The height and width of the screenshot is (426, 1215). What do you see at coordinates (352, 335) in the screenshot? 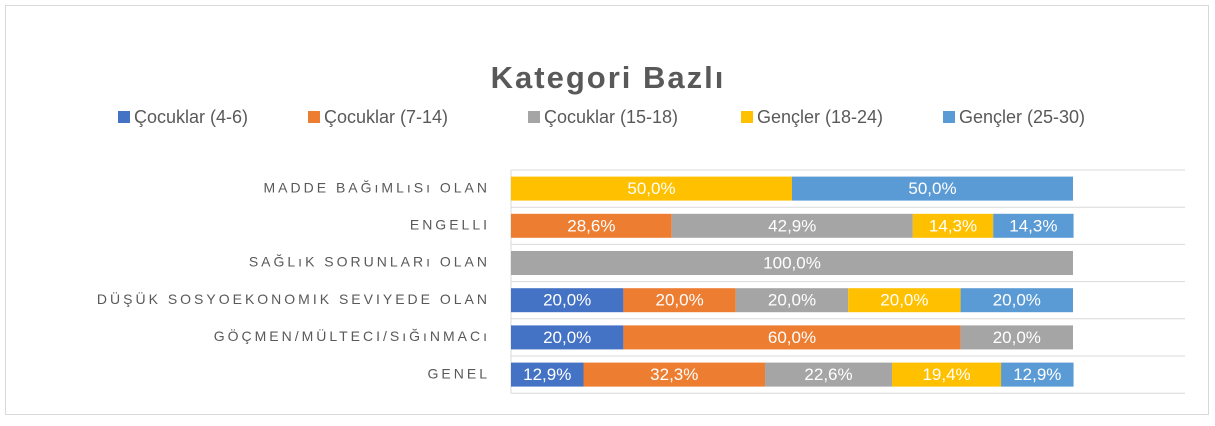
I see `y-tick-label: GÖÇMEN/MÜLTECI/SıĞıNMACı` at bounding box center [352, 335].